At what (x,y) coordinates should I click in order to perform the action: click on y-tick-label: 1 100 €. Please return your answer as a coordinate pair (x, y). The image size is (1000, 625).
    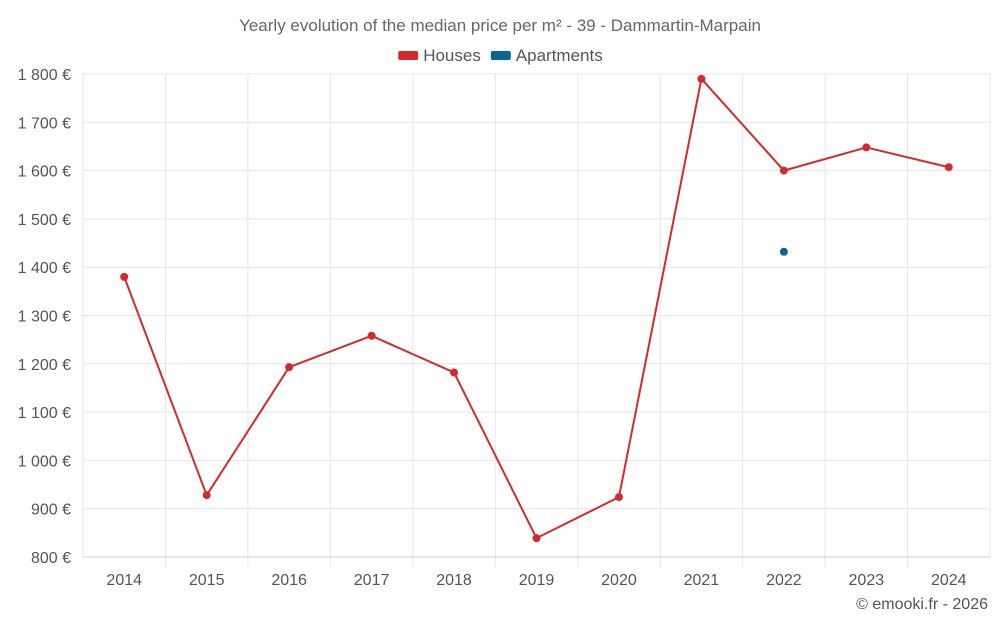
    Looking at the image, I should click on (44, 413).